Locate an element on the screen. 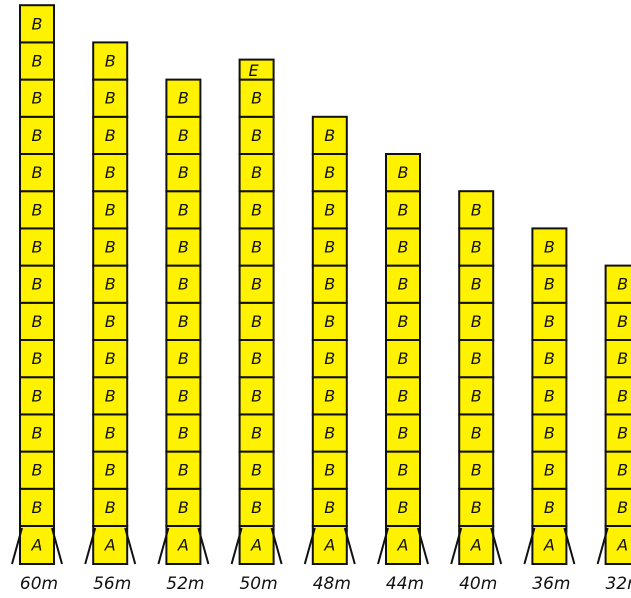 This screenshot has height=598, width=631. top-segment-label: E is located at coordinates (254, 70).